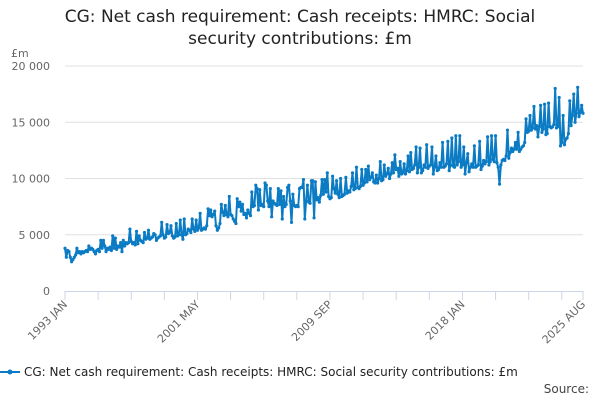  What do you see at coordinates (46, 291) in the screenshot?
I see `y-tick-label: 0` at bounding box center [46, 291].